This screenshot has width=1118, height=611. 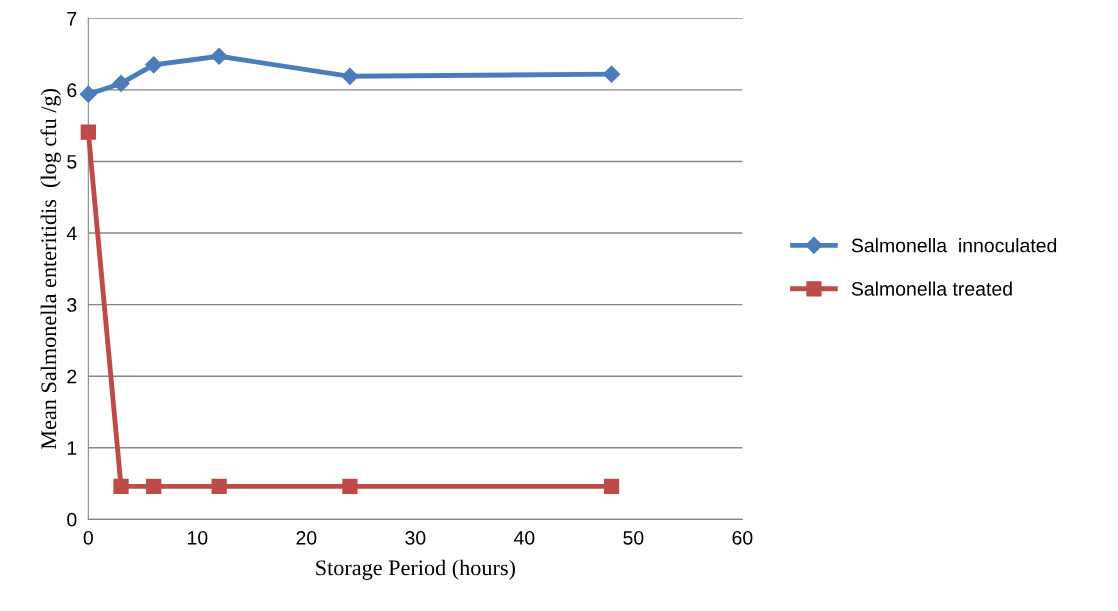 I want to click on y-tick-label: 7, so click(x=72, y=19).